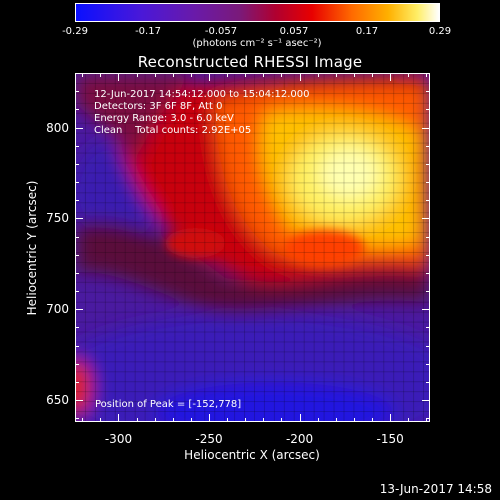 This screenshot has height=500, width=500. Describe the element at coordinates (57, 309) in the screenshot. I see `y-tick-label: 700` at that location.